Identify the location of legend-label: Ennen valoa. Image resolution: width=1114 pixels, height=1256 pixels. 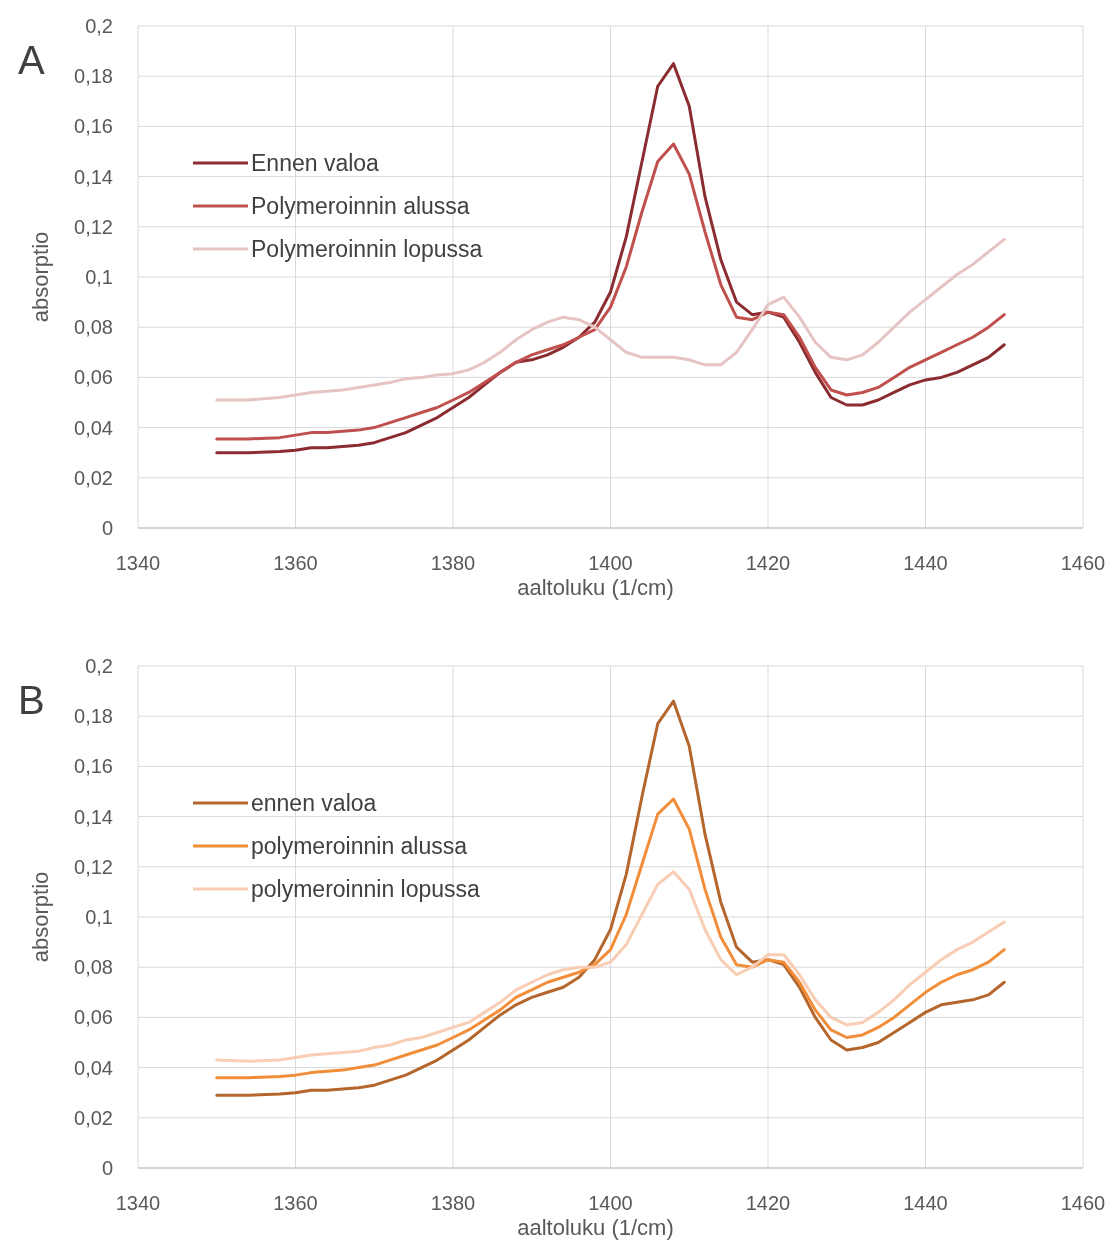
(315, 163).